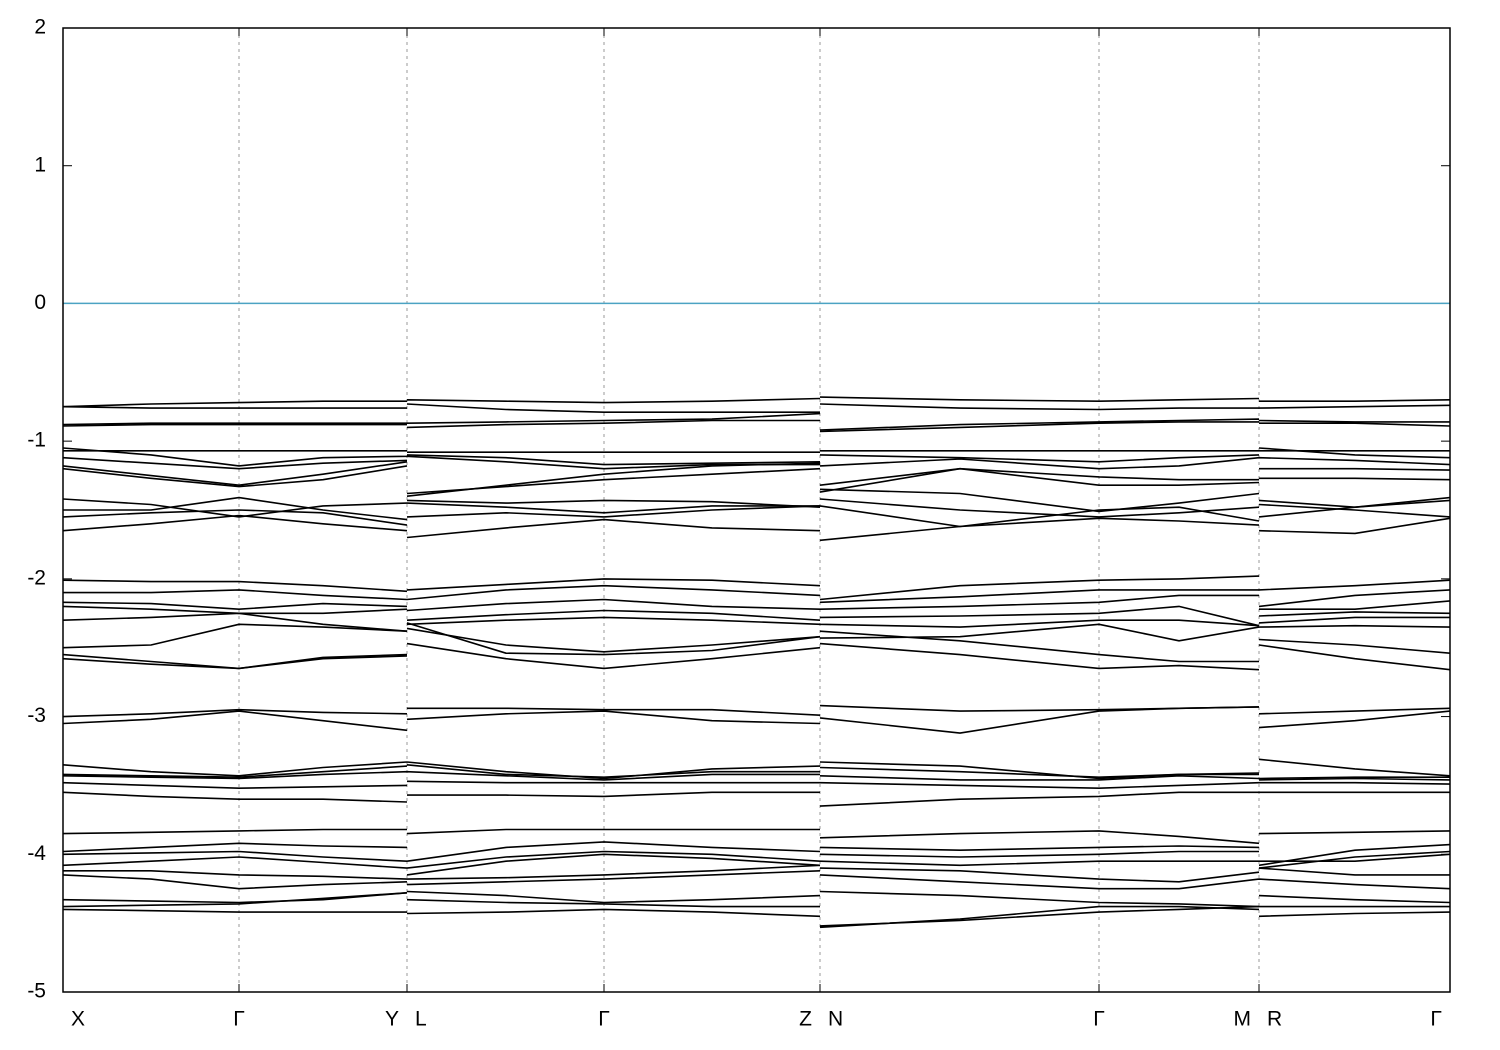  I want to click on x-tick-label: X, so click(78, 1019).